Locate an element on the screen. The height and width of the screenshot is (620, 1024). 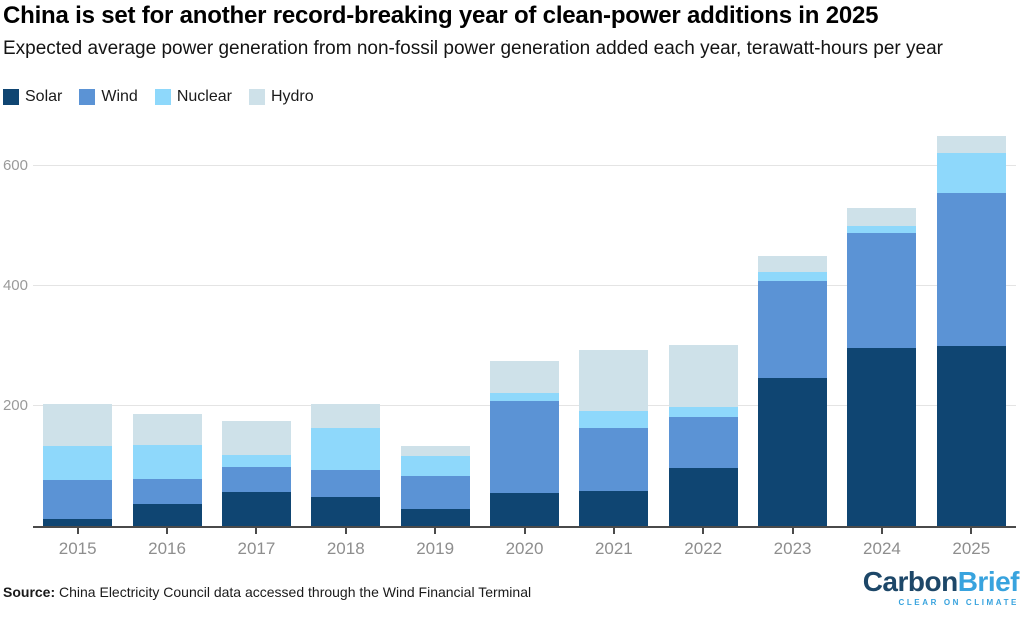
bar-segment-solar-2024 is located at coordinates (882, 437).